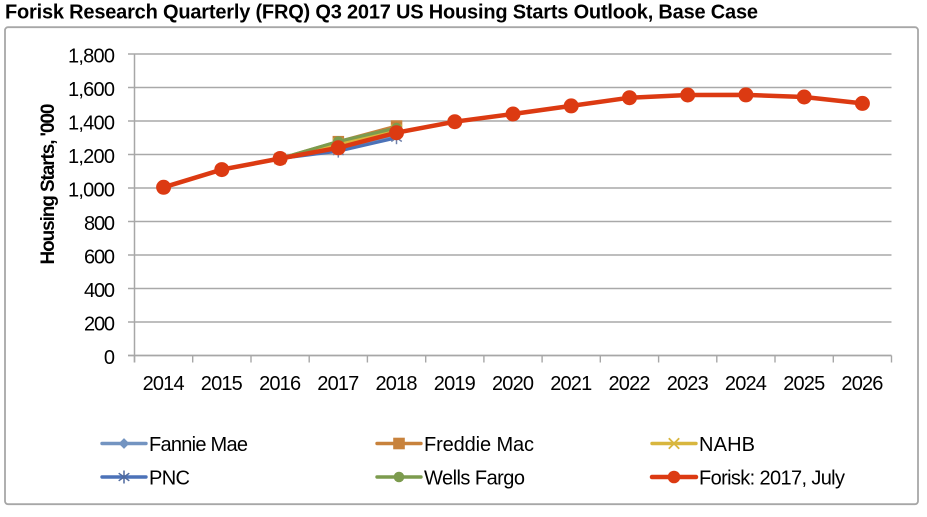  What do you see at coordinates (91, 157) in the screenshot?
I see `svg-text: 1,200` at bounding box center [91, 157].